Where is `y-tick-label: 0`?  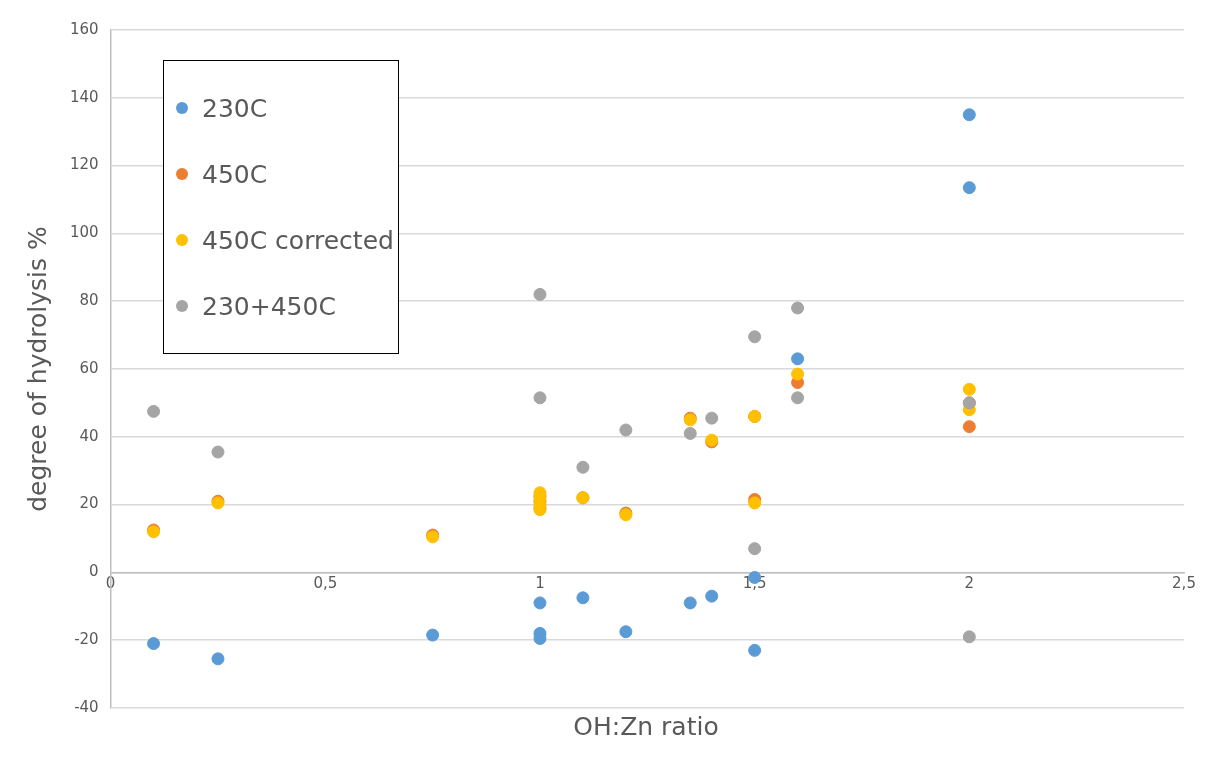 y-tick-label: 0 is located at coordinates (94, 571).